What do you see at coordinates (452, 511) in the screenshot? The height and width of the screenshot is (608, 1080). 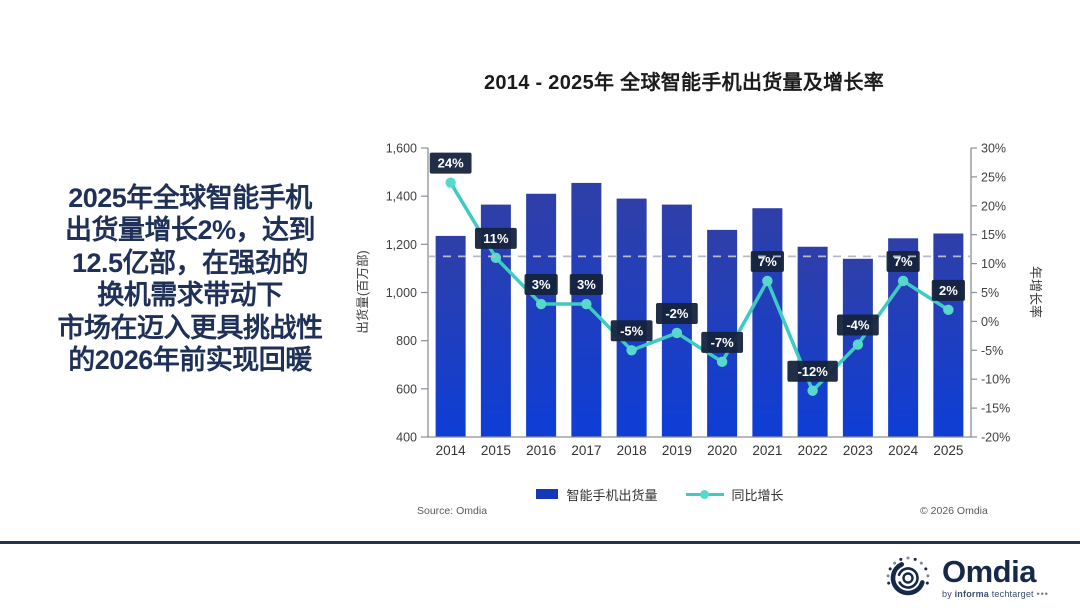 I see `source-note: Source: Omdia` at bounding box center [452, 511].